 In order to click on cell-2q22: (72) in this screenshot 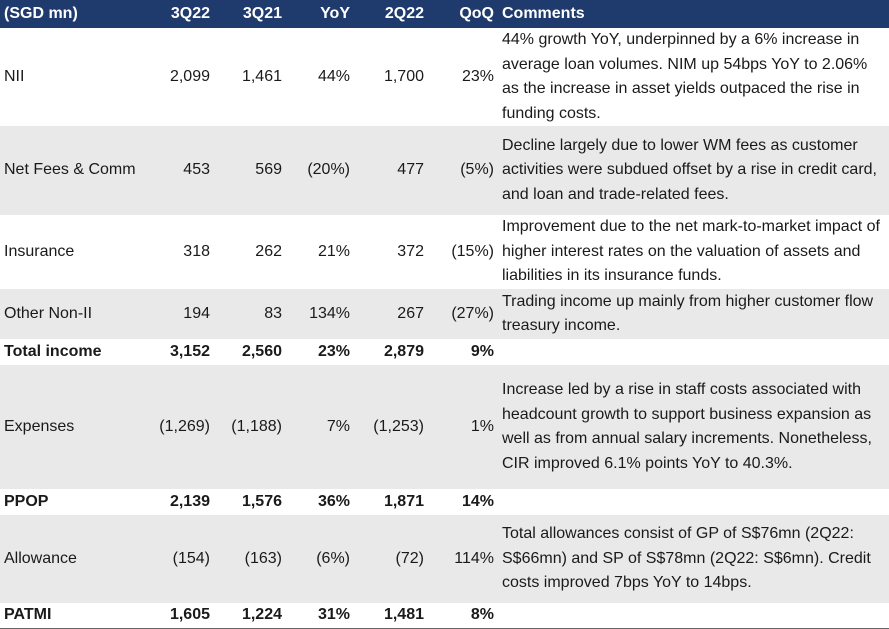, I will do `click(389, 559)`.